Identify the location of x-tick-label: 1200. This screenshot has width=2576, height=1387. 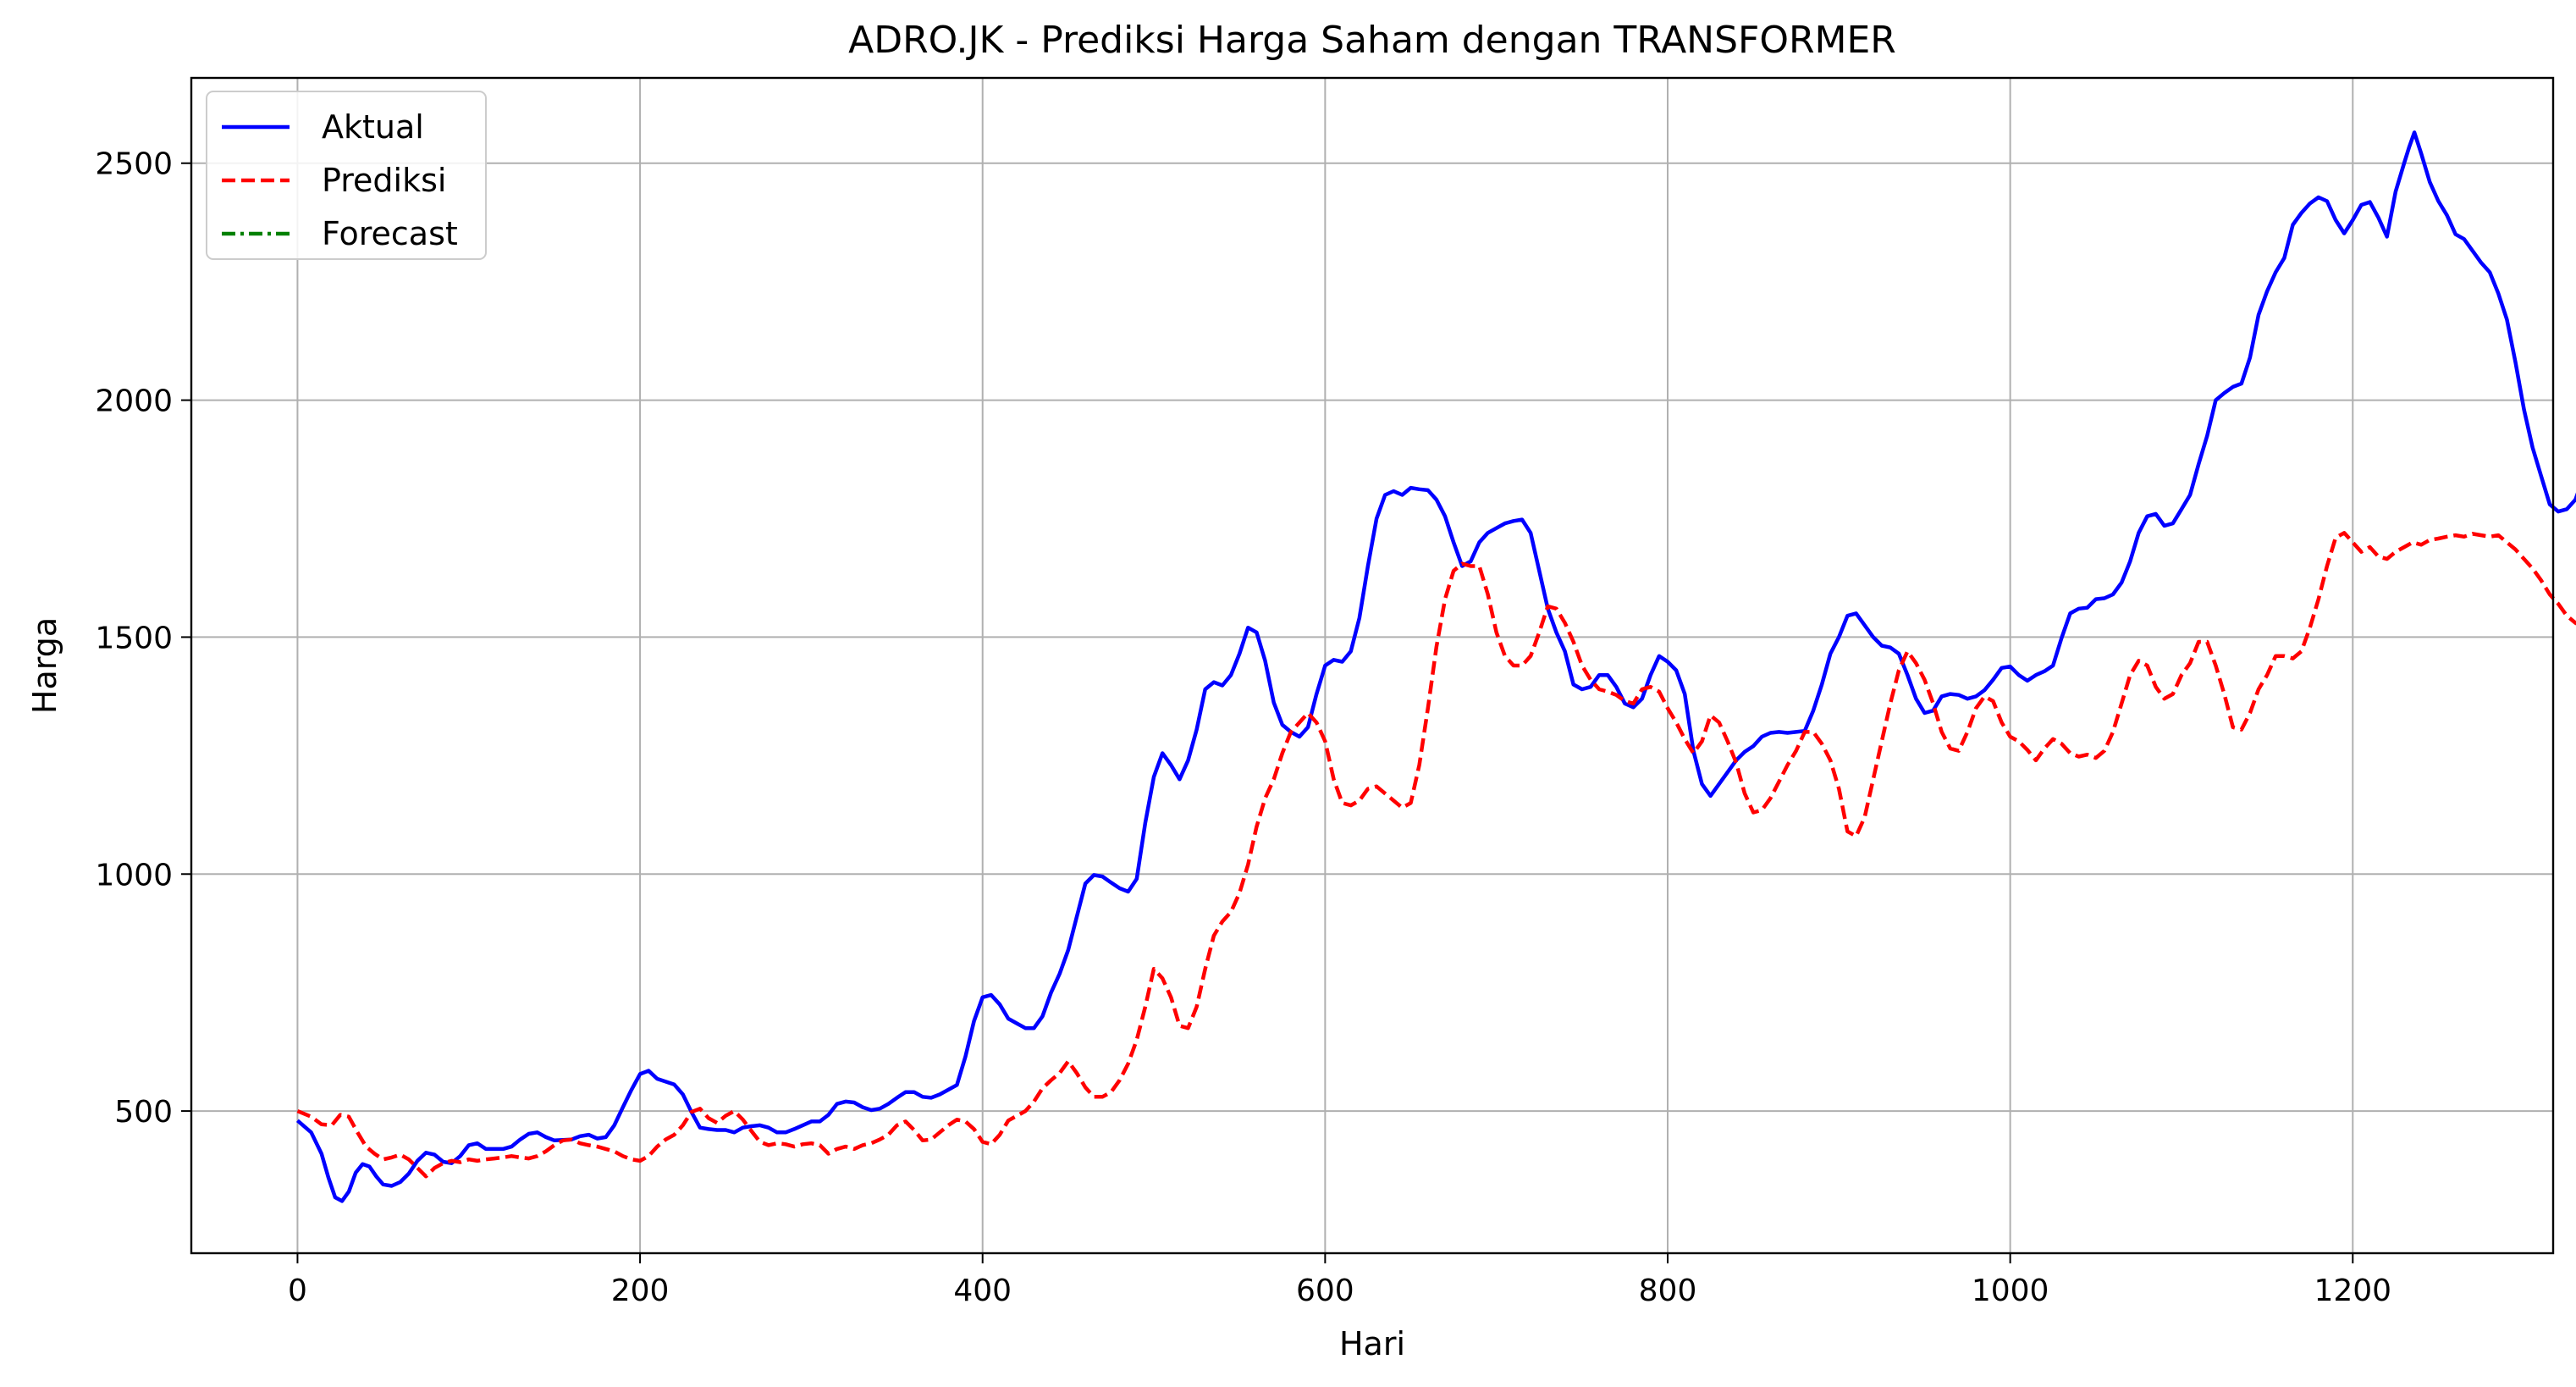
(2353, 1291).